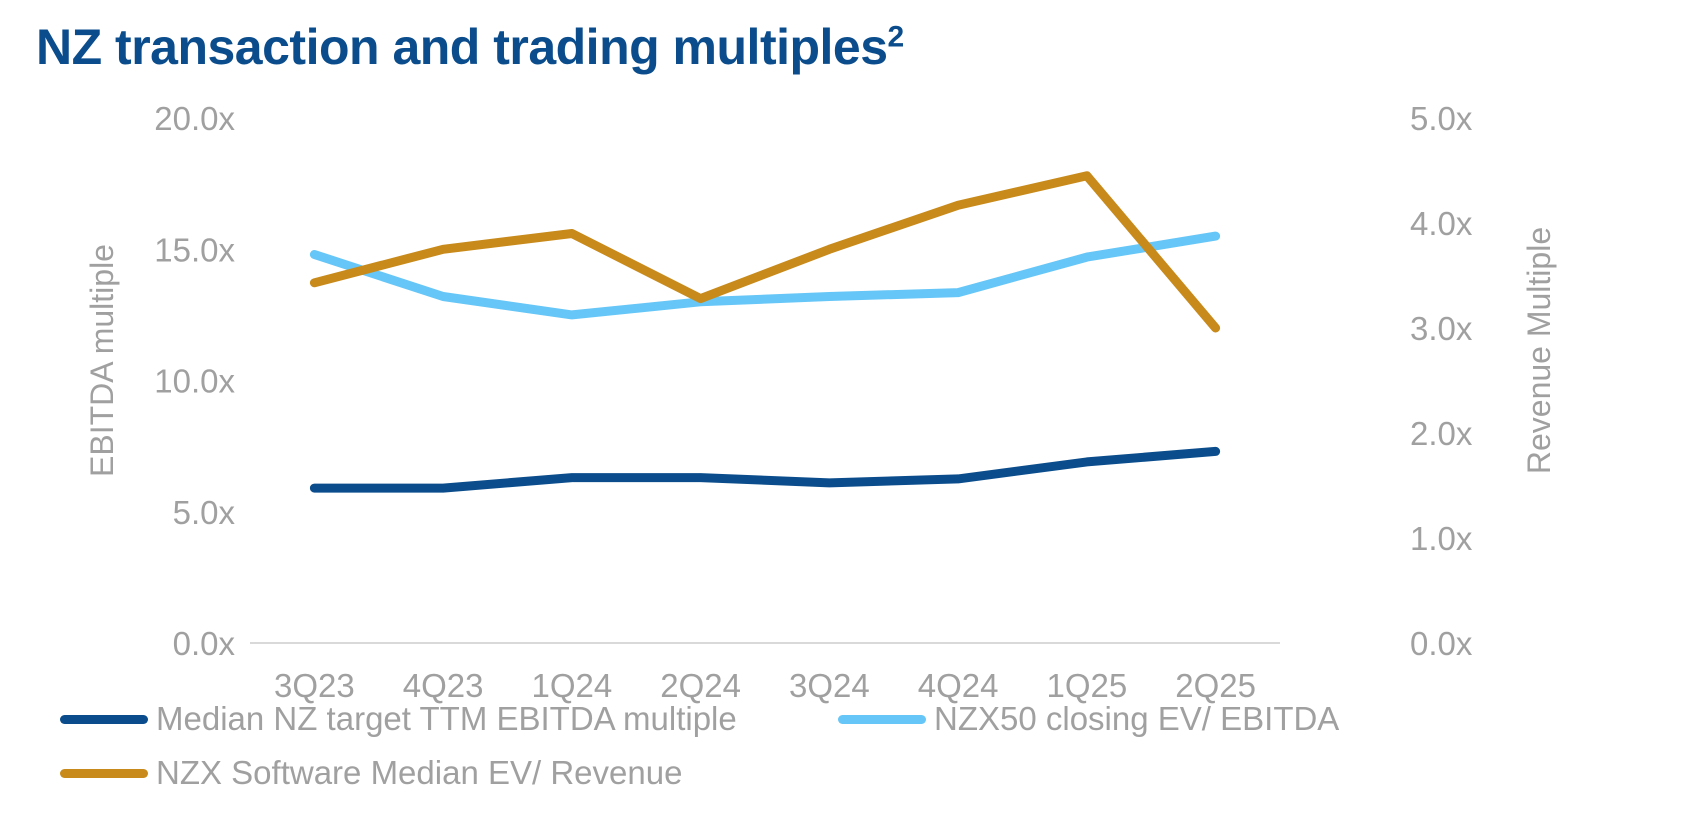 The width and height of the screenshot is (1681, 814). I want to click on right-tick-label: 5.0x, so click(1441, 118).